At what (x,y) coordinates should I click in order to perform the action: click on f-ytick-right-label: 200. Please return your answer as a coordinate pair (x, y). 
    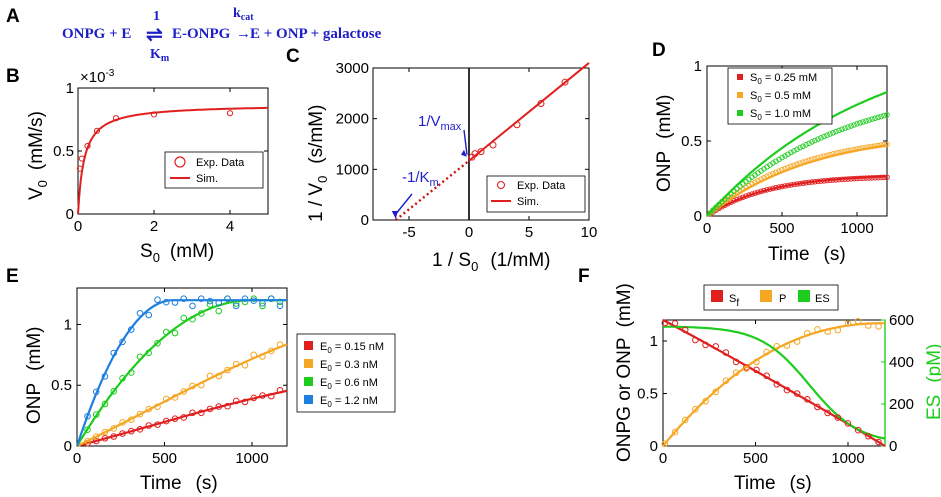
    Looking at the image, I should click on (901, 404).